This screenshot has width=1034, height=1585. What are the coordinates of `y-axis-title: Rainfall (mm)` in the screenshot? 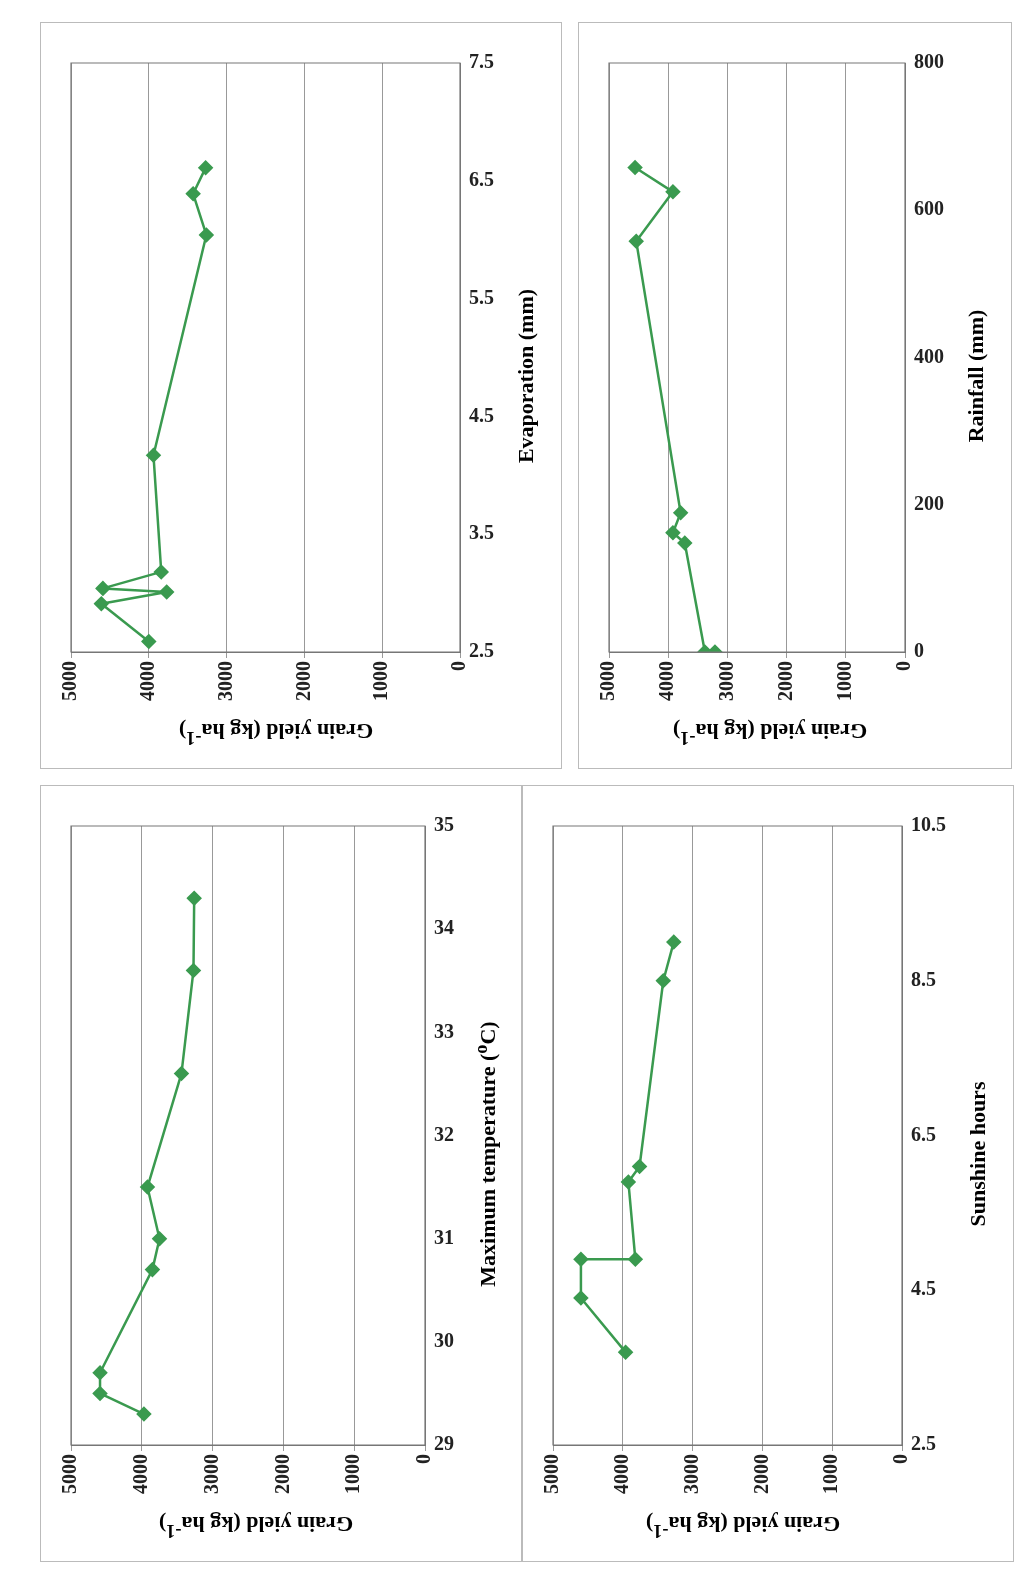 It's located at (976, 375).